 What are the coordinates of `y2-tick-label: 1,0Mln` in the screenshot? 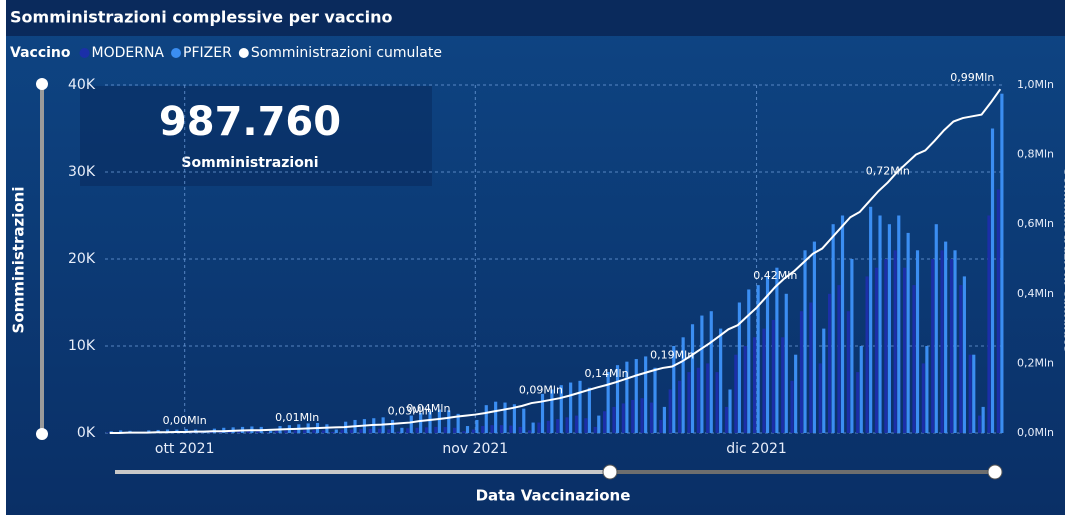 It's located at (1035, 84).